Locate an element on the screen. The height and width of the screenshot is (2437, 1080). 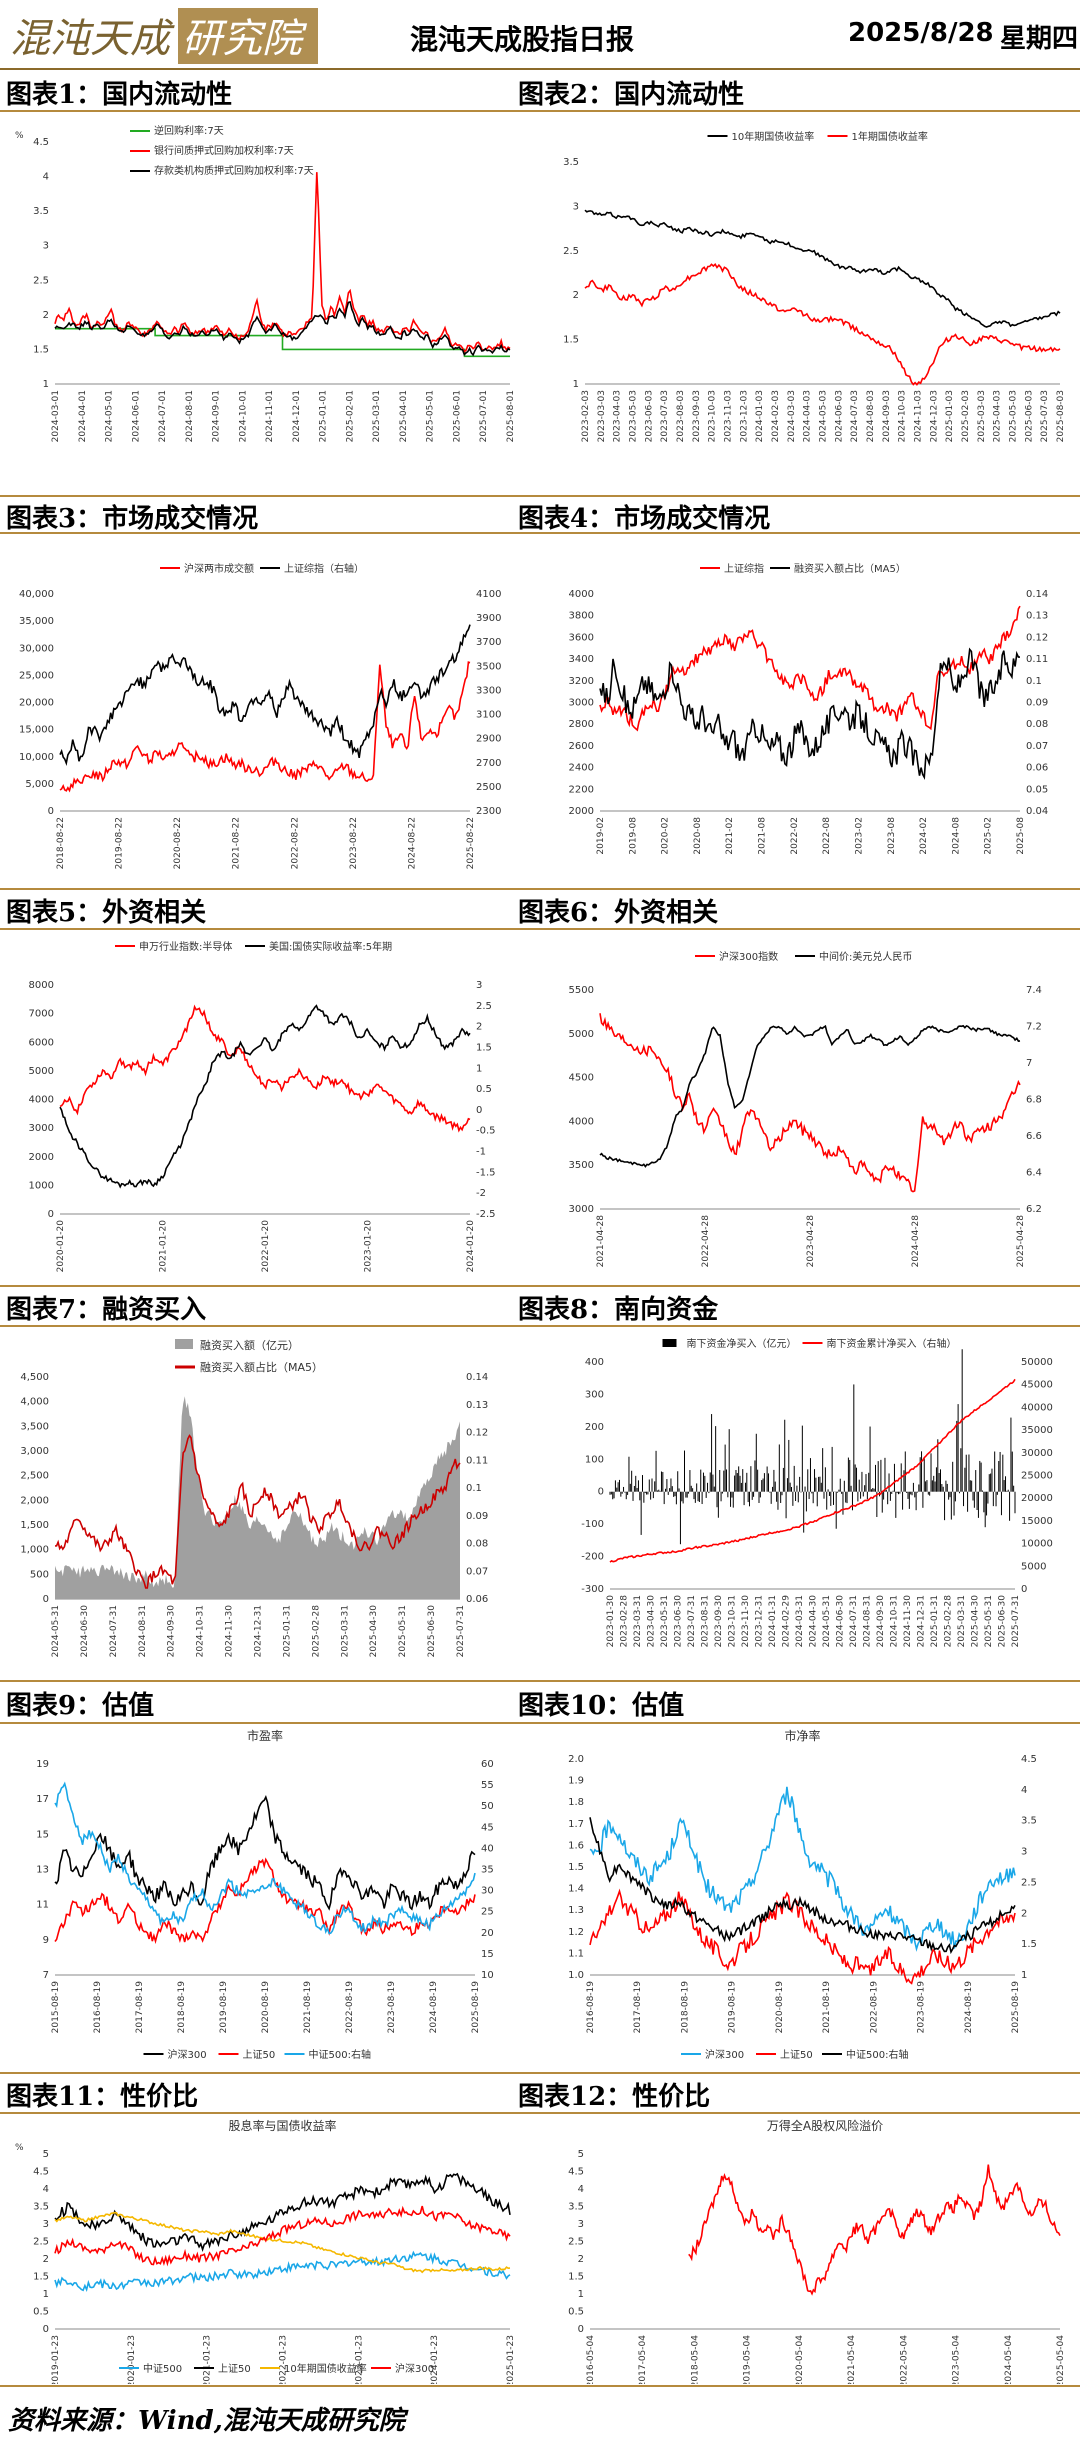
y2-tick-label: -1 is located at coordinates (481, 1152).